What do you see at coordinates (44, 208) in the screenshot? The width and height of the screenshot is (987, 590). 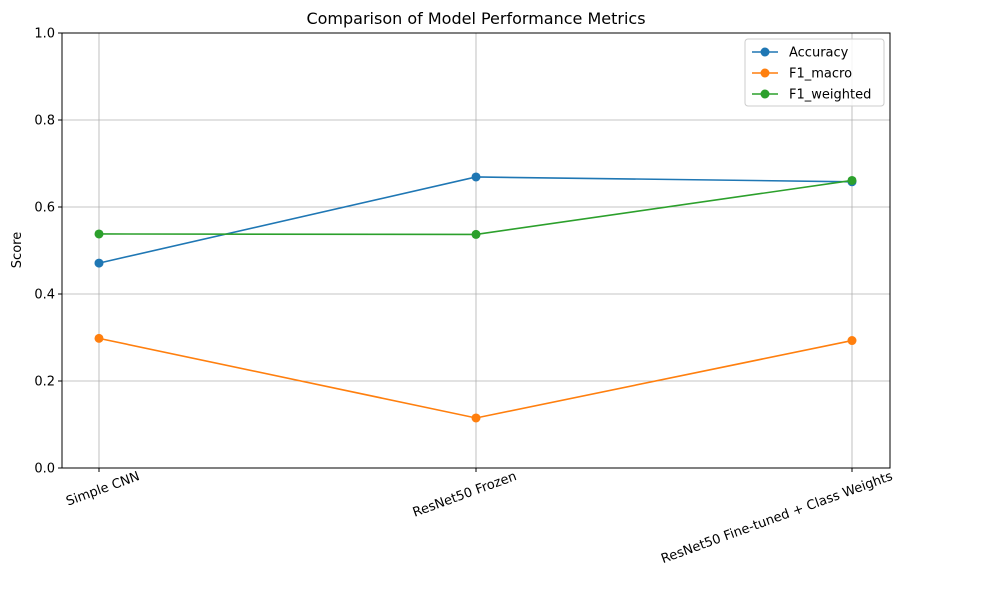 I see `y-tick-label: 0.6` at bounding box center [44, 208].